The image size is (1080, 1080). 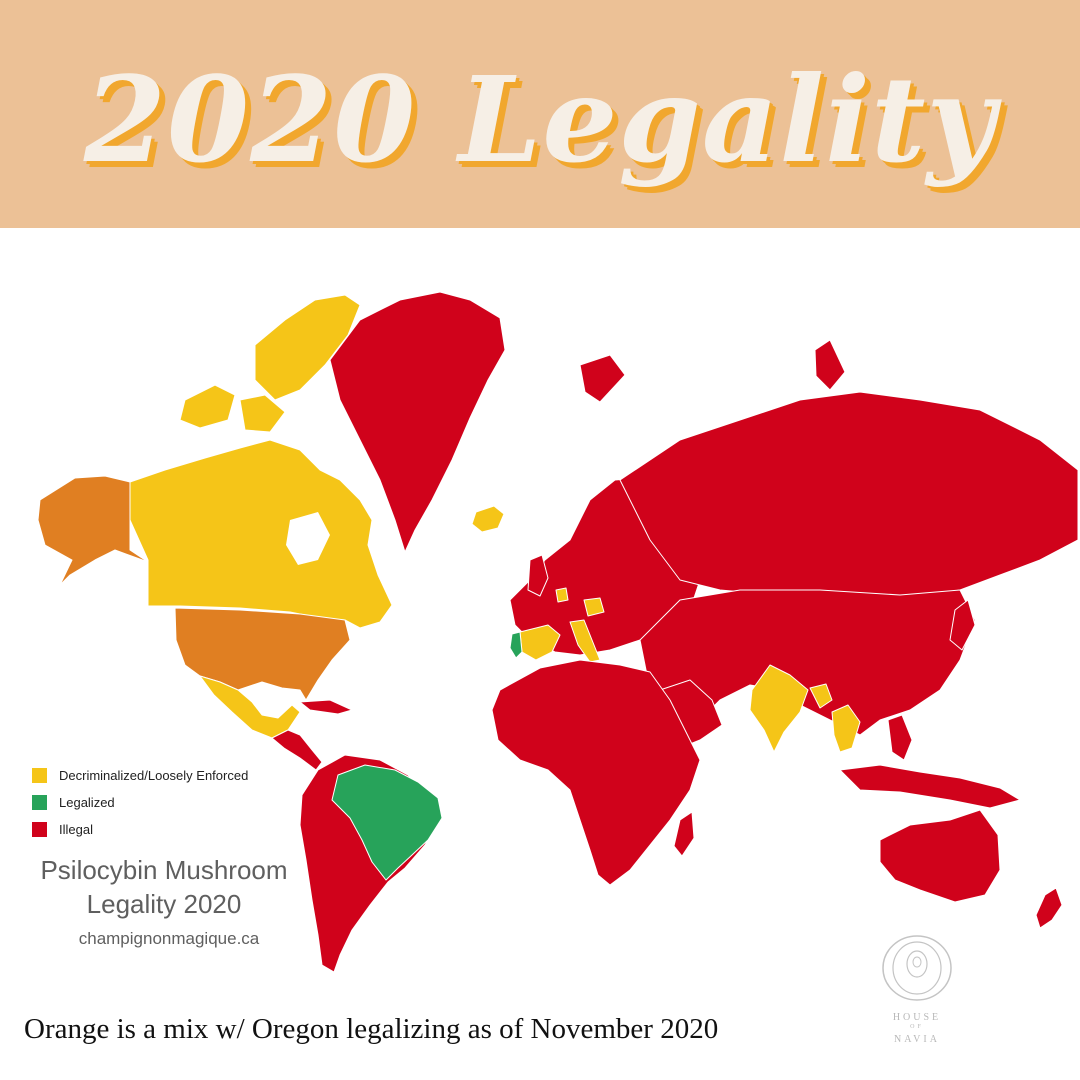 I want to click on region-alaska, so click(x=93, y=530).